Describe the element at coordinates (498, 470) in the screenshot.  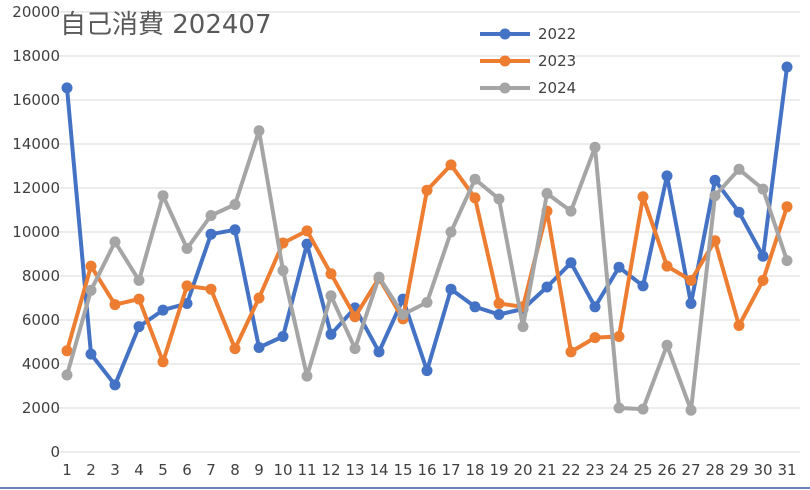
I see `x-tick-label: 19` at that location.